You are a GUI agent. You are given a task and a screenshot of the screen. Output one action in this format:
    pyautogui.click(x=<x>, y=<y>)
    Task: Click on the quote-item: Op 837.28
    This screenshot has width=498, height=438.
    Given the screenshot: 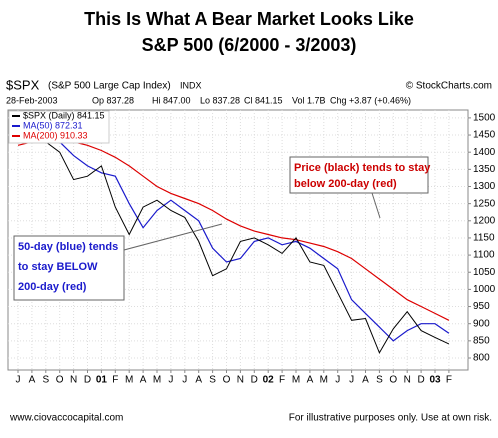 What is the action you would take?
    pyautogui.click(x=113, y=100)
    